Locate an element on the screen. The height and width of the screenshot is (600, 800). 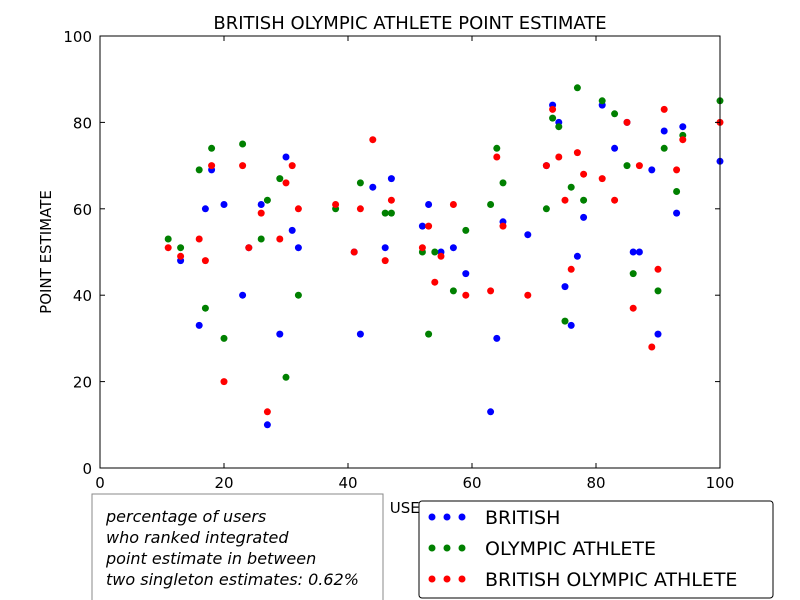
legend-frame is located at coordinates (596, 549).